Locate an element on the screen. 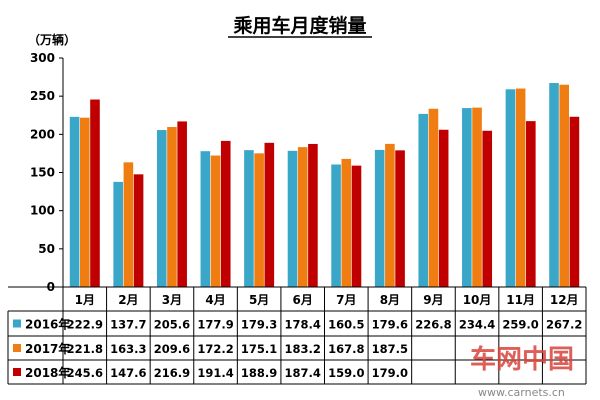 The height and width of the screenshot is (400, 600). bar-2017年-4月 is located at coordinates (215, 221).